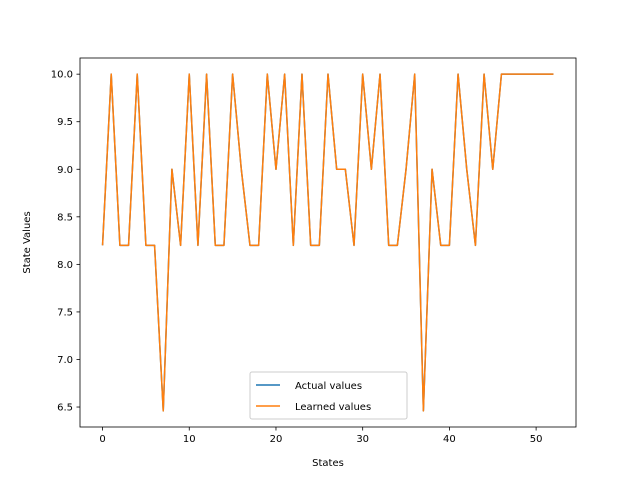 This screenshot has height=480, width=640. I want to click on x-tick-label: 20, so click(276, 439).